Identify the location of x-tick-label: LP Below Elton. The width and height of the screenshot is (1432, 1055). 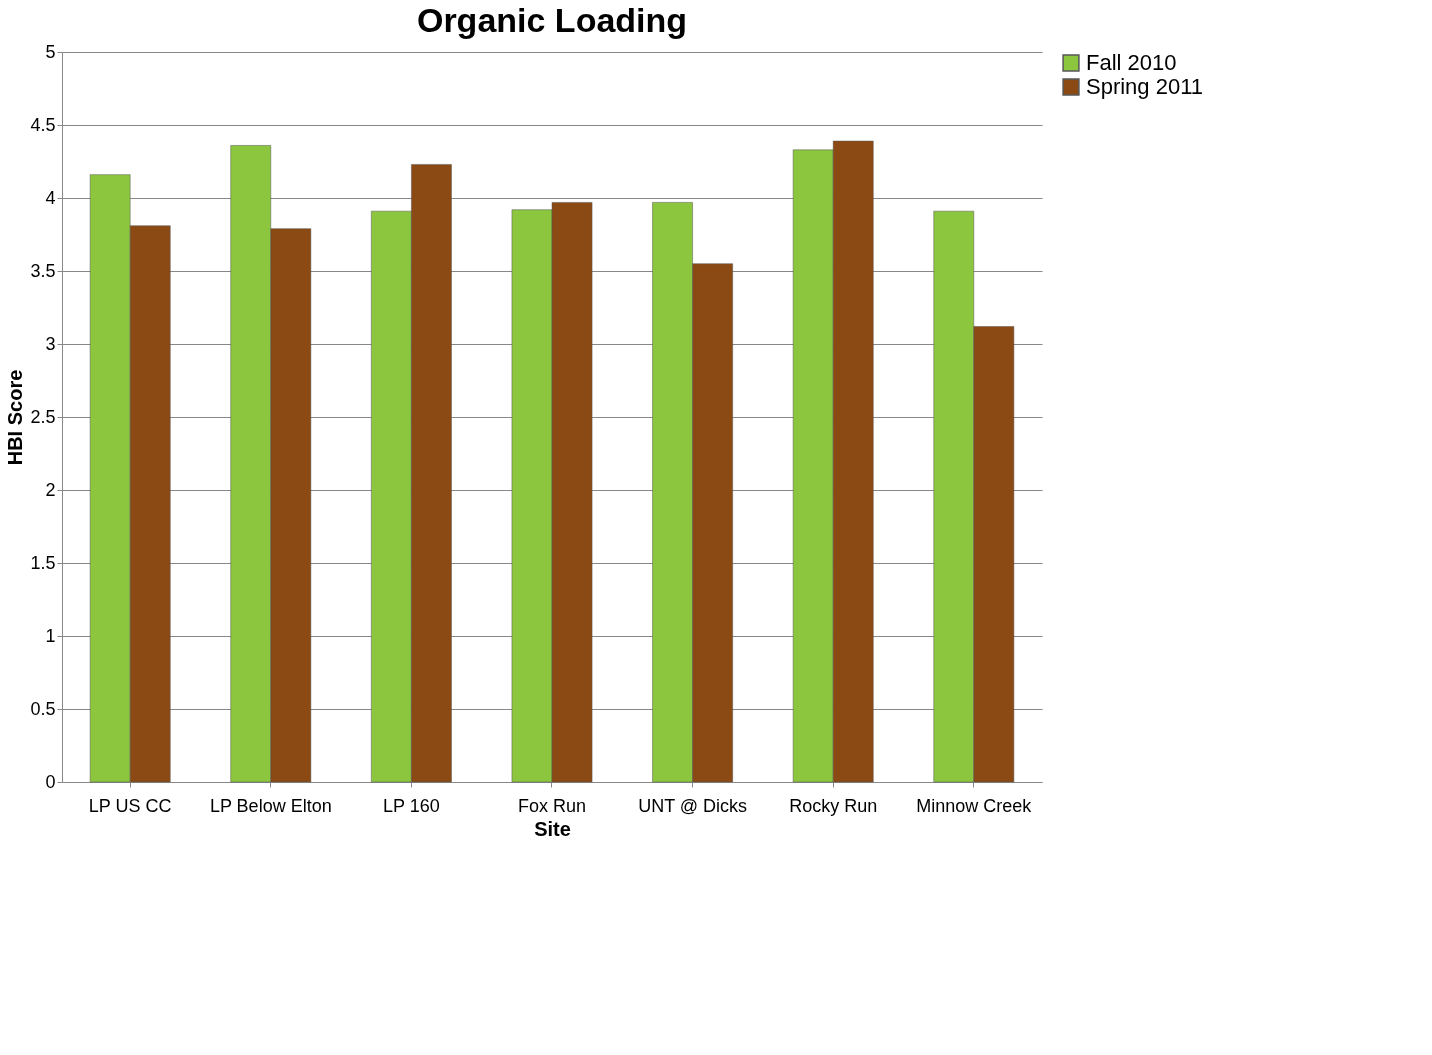
(270, 805).